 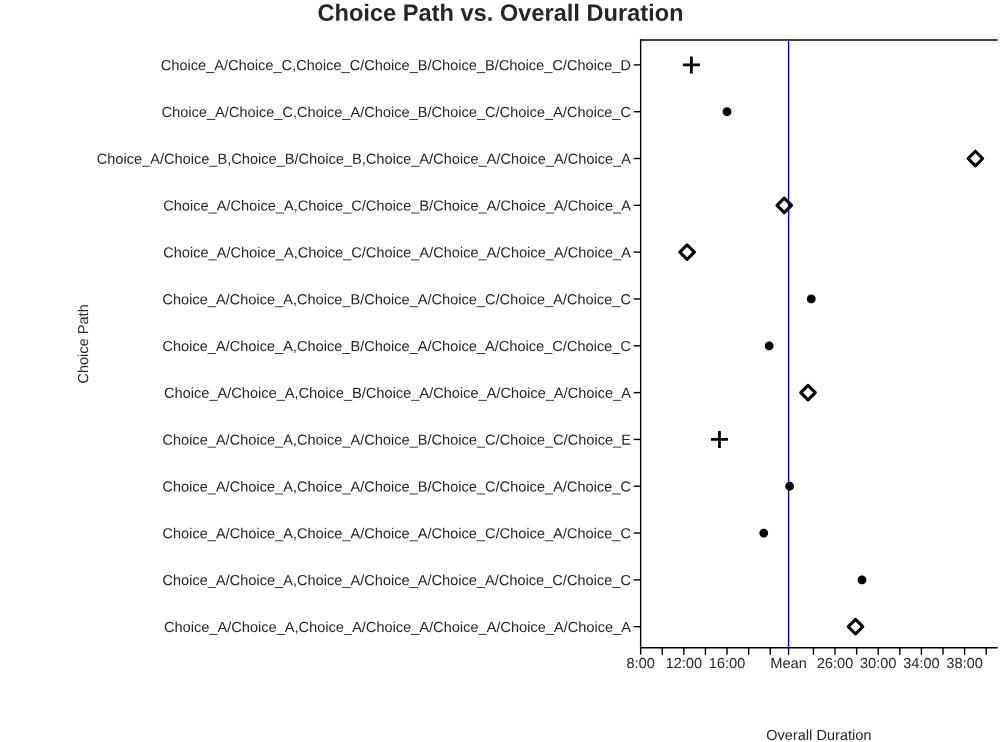 What do you see at coordinates (364, 160) in the screenshot?
I see `y-tick-label: Choice_A/Choice_B,Choice_B/Choice_B,Choice_A/Choice_A/Choice_A/Choice_A` at bounding box center [364, 160].